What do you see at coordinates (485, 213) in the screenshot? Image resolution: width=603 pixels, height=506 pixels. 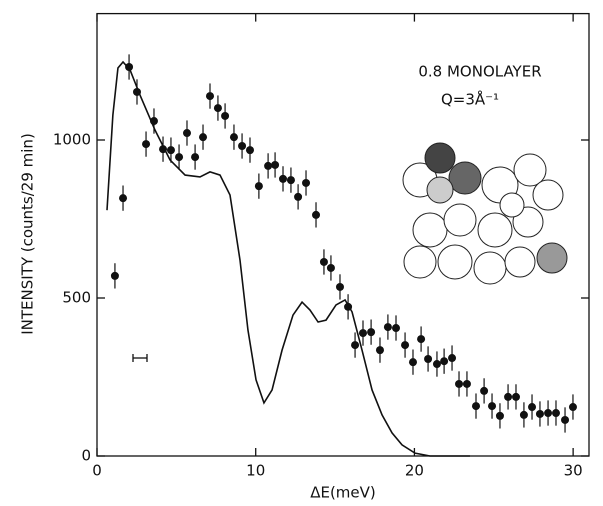 I see `molecule-illustration` at bounding box center [485, 213].